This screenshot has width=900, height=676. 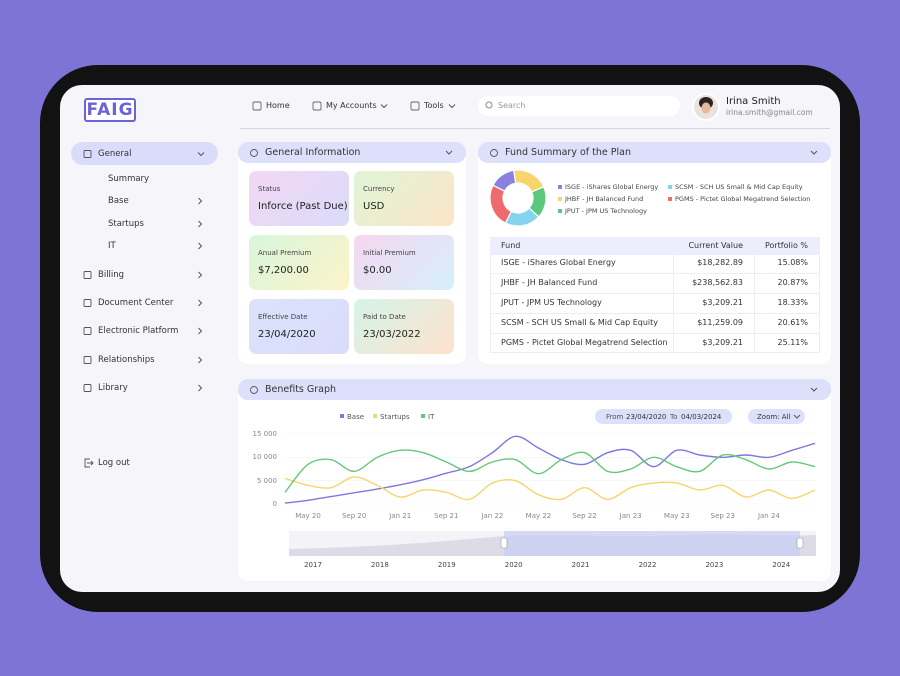 I want to click on navigator-year: 2017, so click(x=313, y=565).